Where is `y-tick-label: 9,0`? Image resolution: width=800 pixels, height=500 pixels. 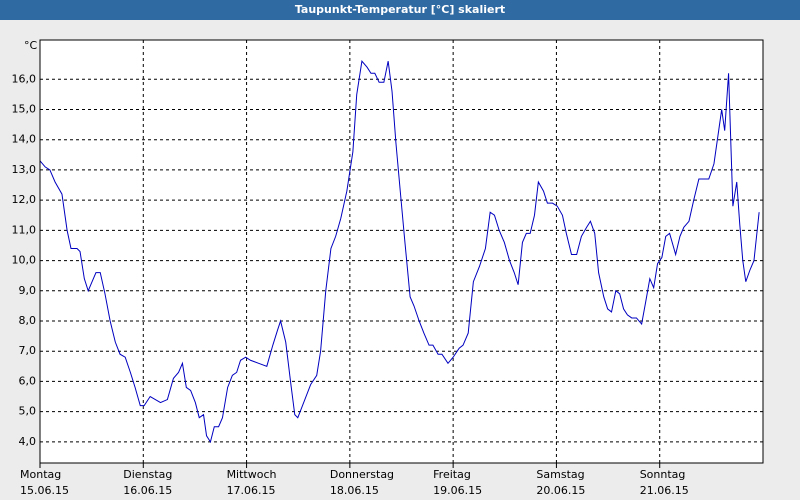 y-tick-label: 9,0 is located at coordinates (28, 290).